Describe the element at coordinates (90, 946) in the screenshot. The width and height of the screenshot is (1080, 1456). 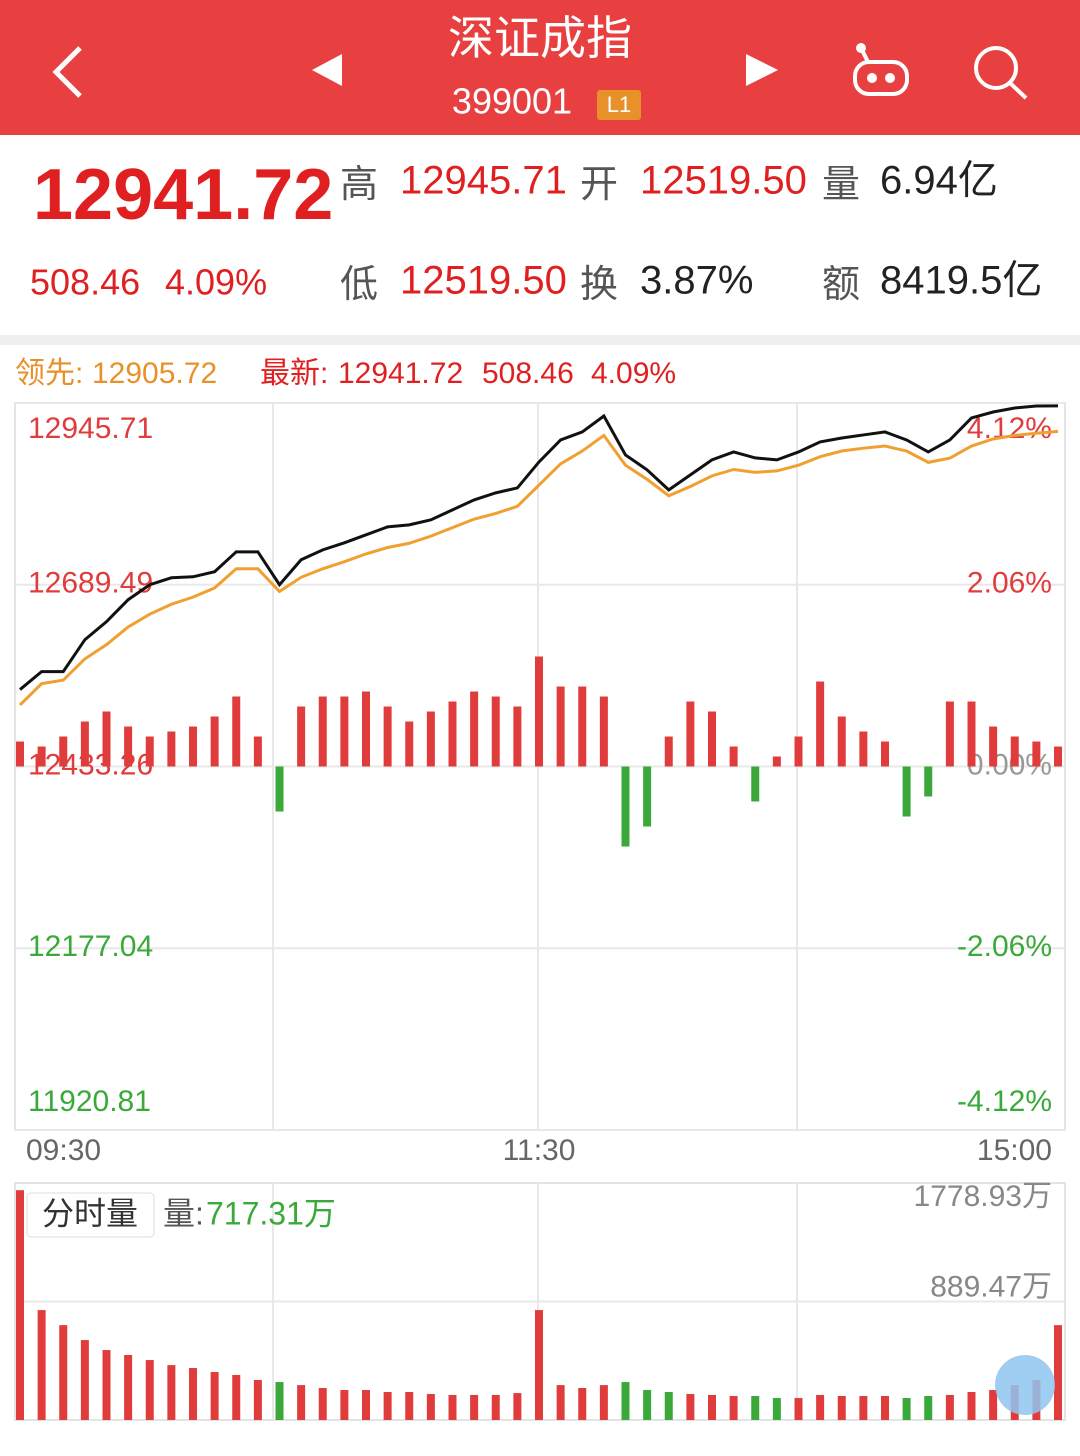
I see `y-tick-label: 12177.04` at that location.